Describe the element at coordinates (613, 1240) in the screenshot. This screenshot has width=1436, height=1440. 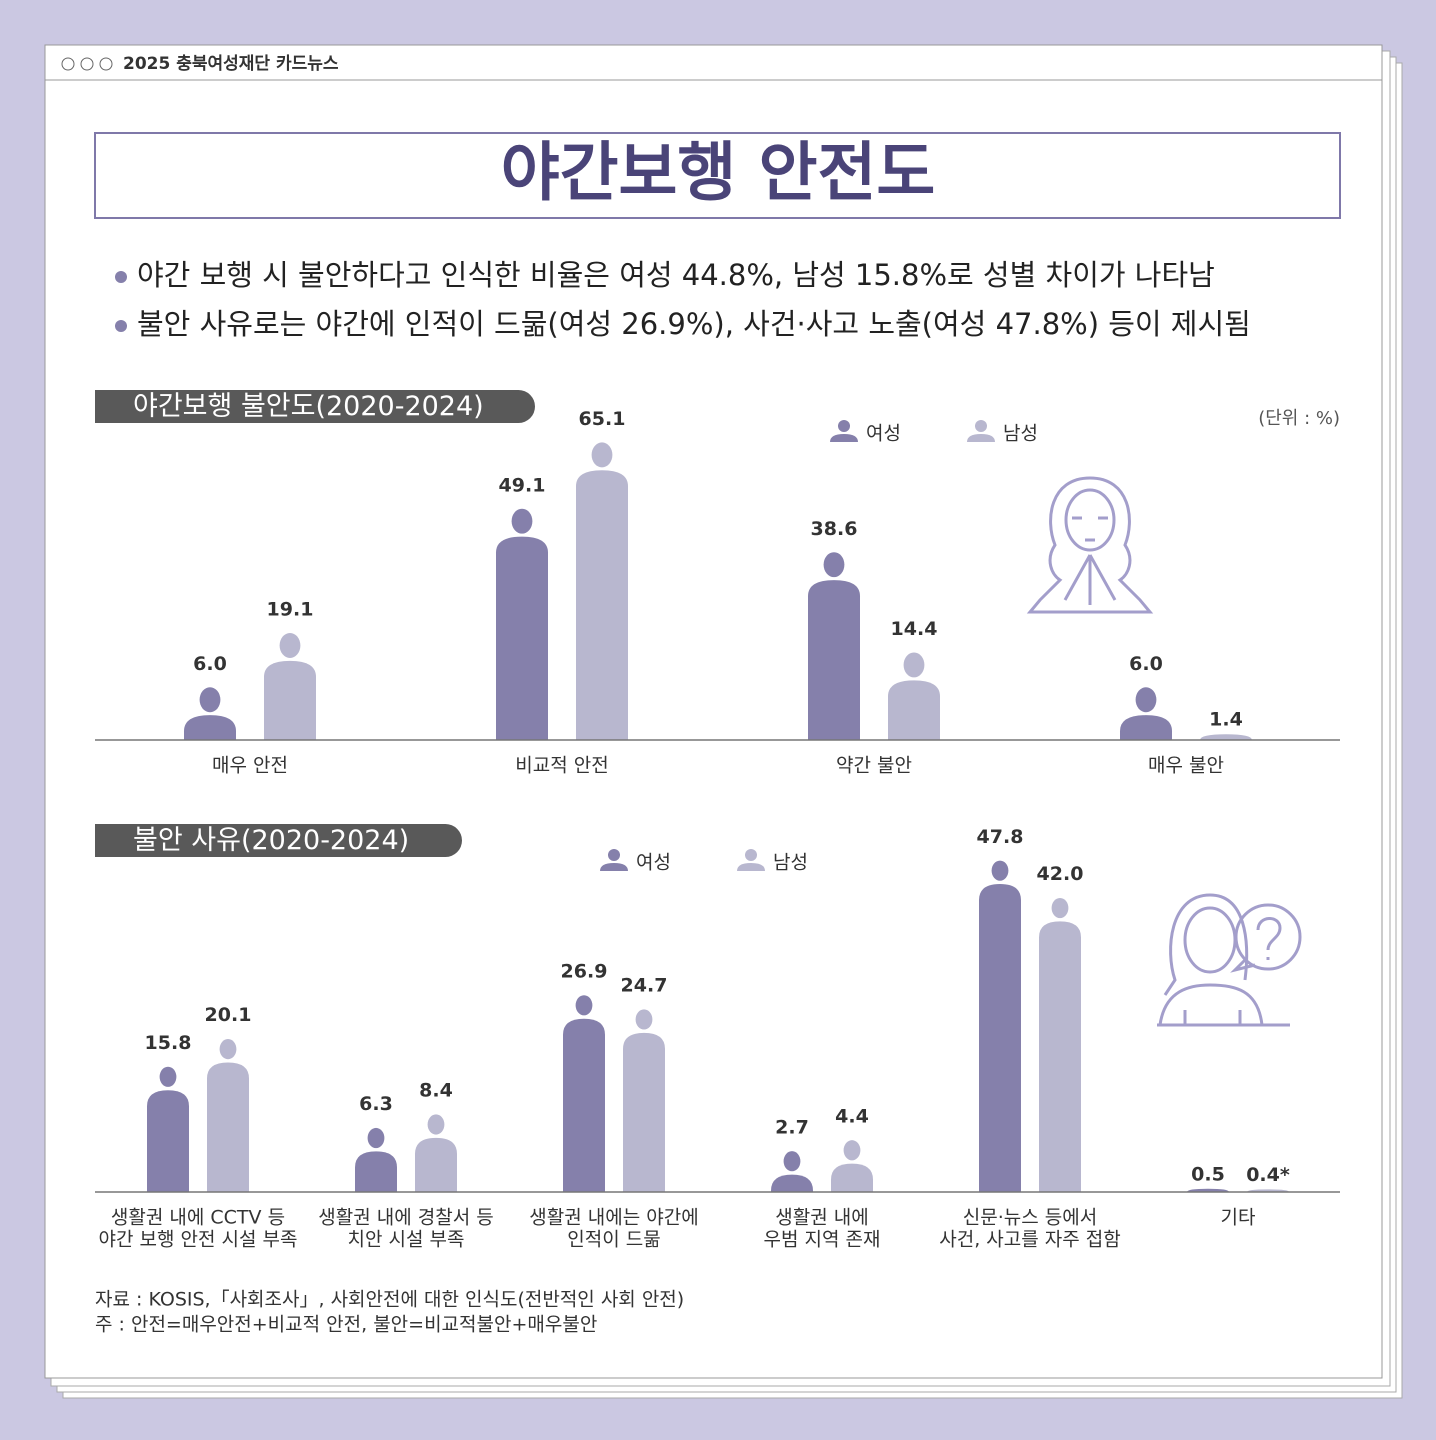
I see `category-label: 인적이 드묾` at that location.